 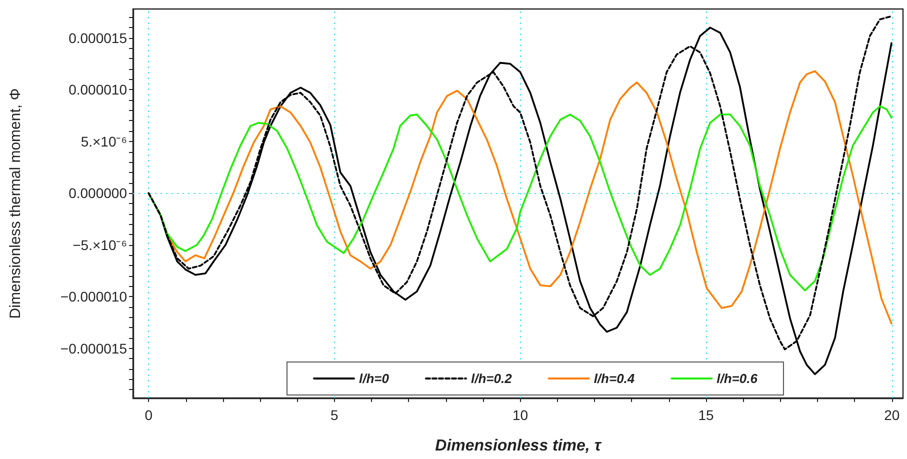 I want to click on x-tick-label: 10, so click(x=520, y=415).